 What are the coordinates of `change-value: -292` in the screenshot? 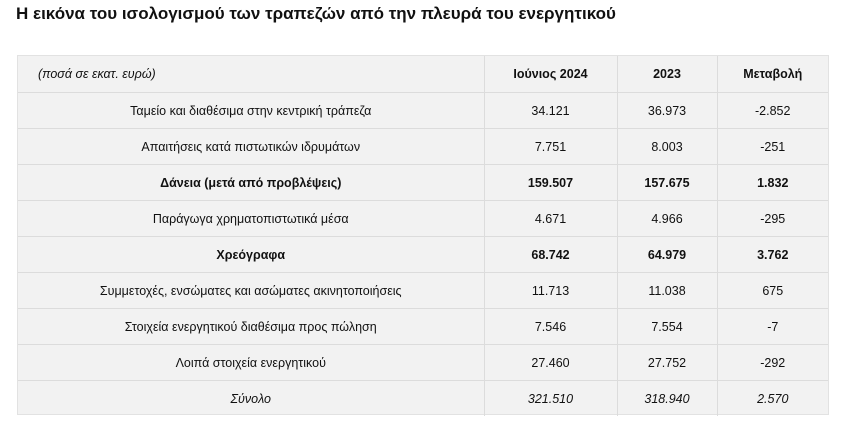 It's located at (772, 362).